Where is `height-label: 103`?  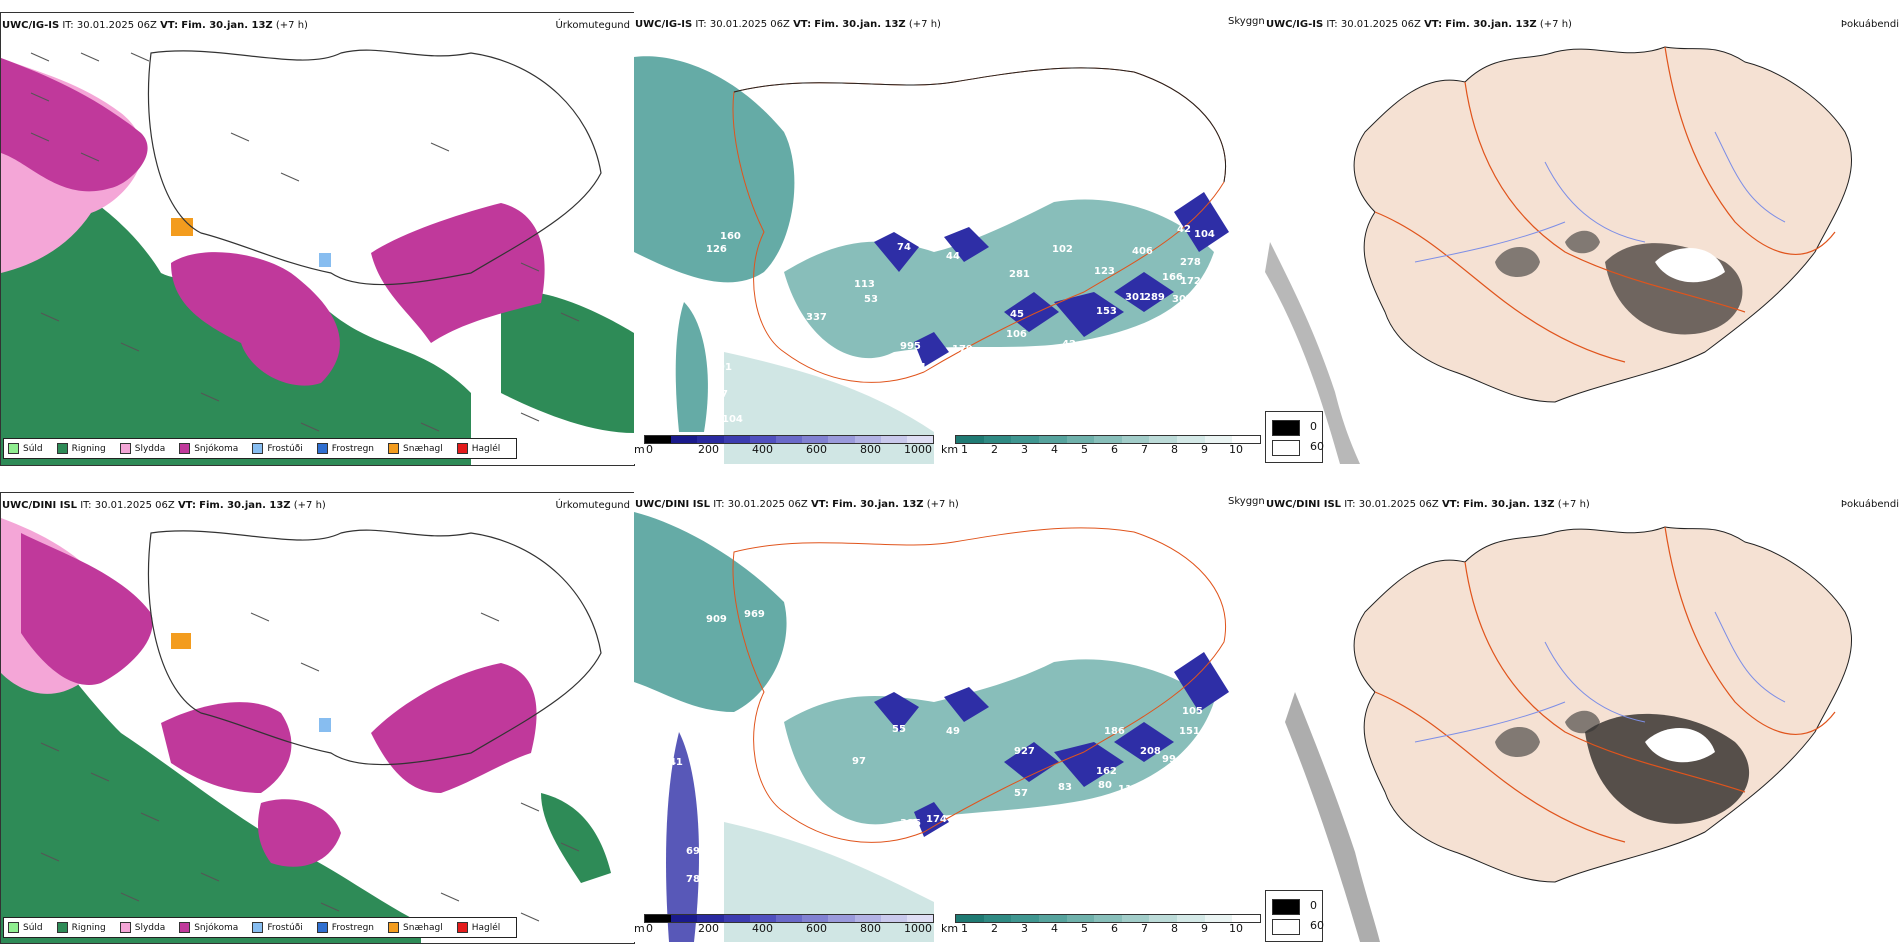
height-label: 103 is located at coordinates (709, 725).